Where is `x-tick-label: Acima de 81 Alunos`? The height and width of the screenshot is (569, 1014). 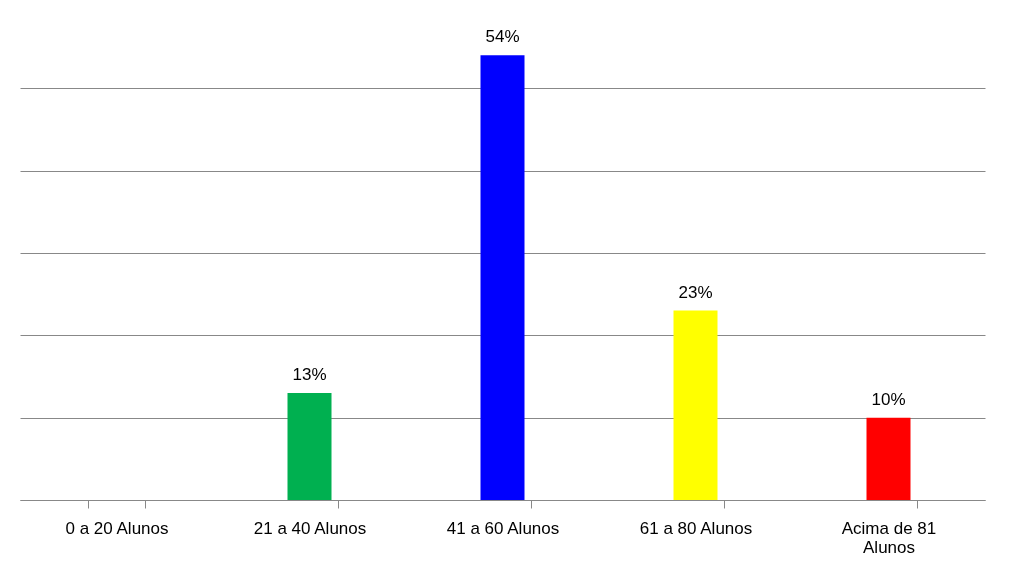
x-tick-label: Acima de 81 Alunos is located at coordinates (889, 537).